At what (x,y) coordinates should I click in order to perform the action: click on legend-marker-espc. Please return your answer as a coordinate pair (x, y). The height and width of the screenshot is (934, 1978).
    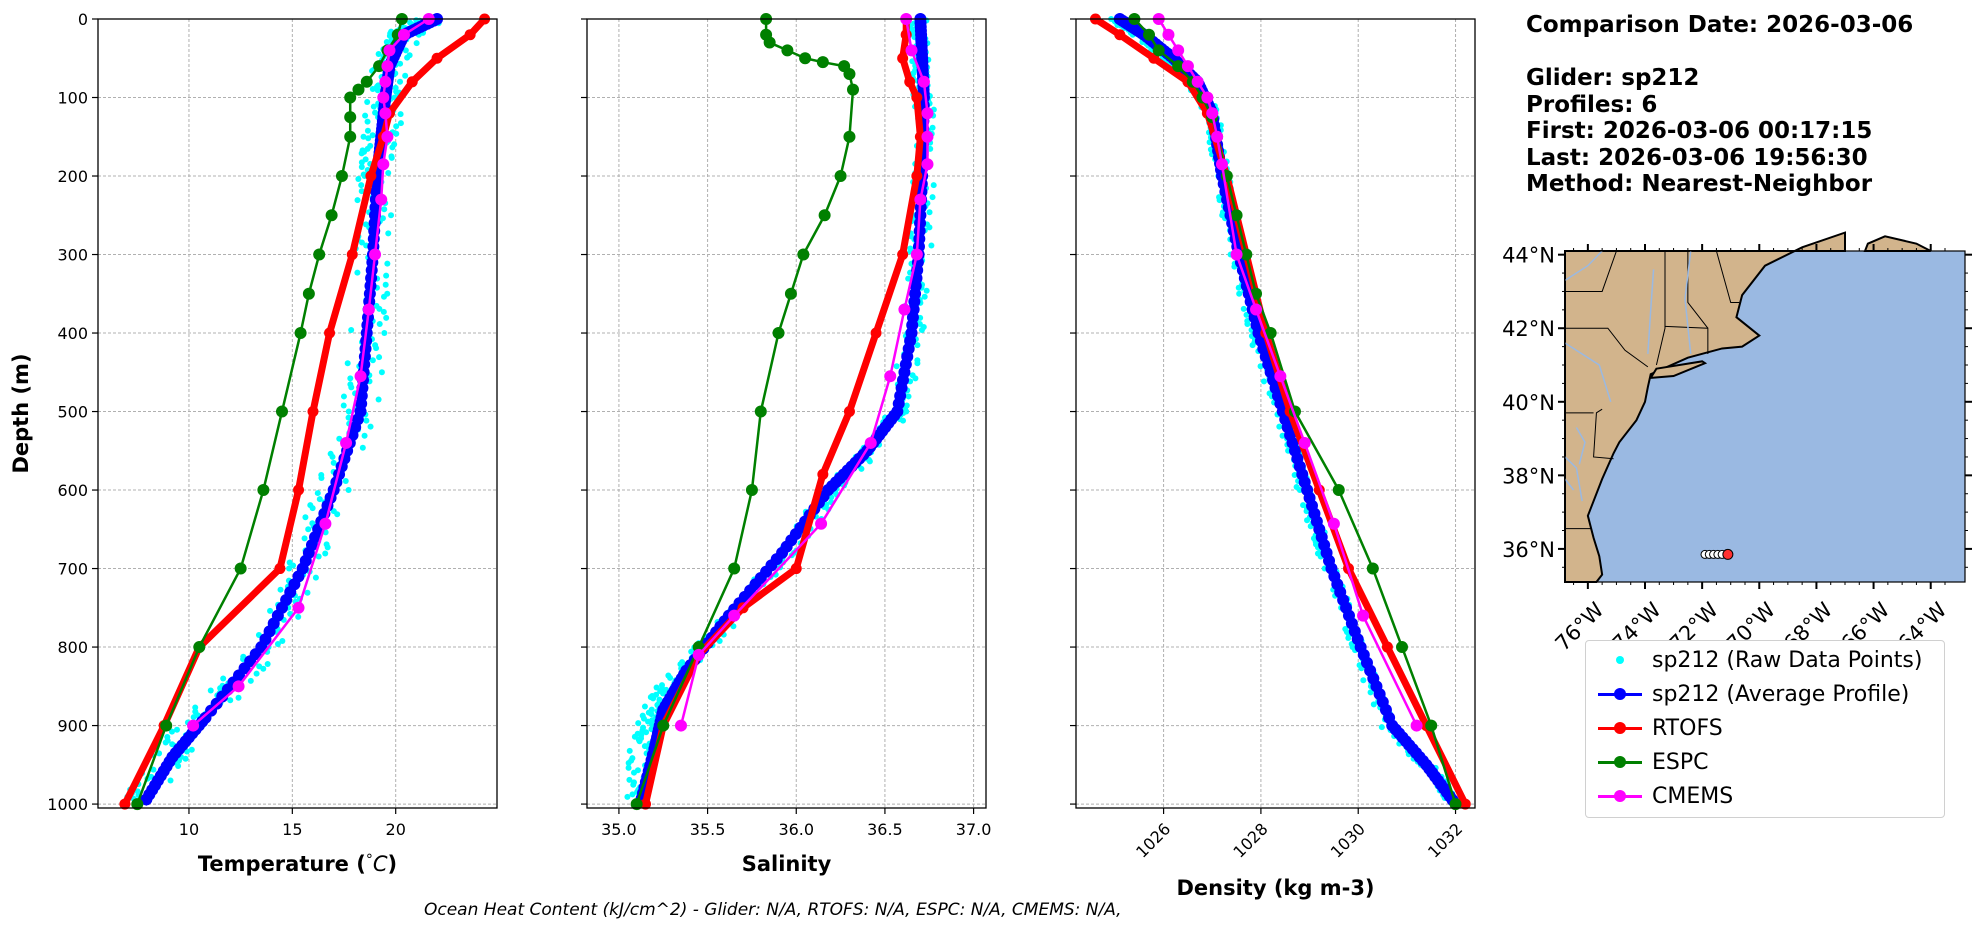
    Looking at the image, I should click on (1620, 762).